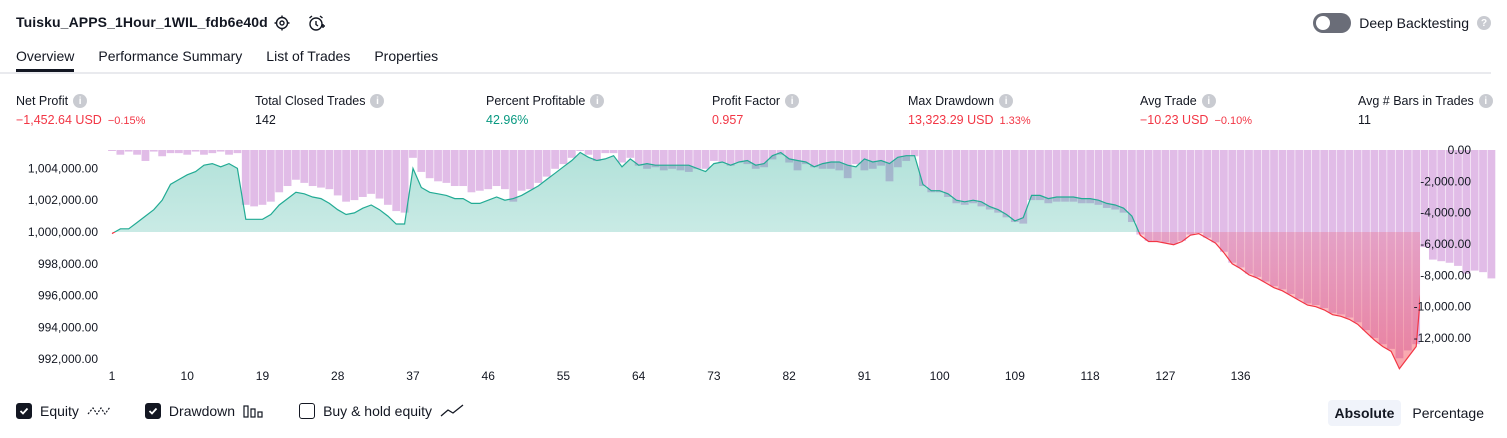 This screenshot has width=1507, height=438. What do you see at coordinates (1364, 120) in the screenshot?
I see `metric-value: 11` at bounding box center [1364, 120].